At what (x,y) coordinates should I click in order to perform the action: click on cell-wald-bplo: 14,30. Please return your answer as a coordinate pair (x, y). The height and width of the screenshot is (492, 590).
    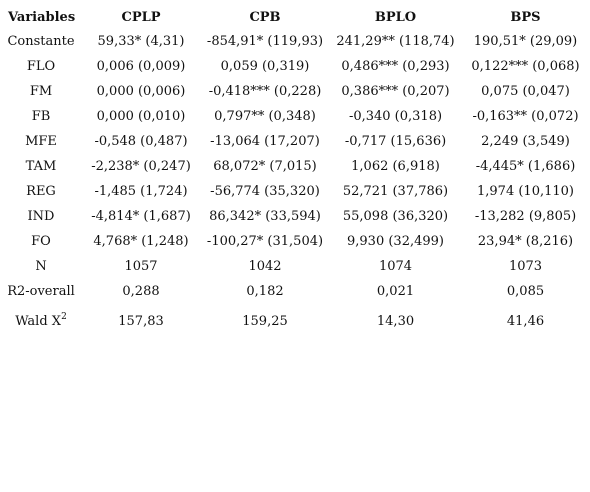
    Looking at the image, I should click on (395, 321).